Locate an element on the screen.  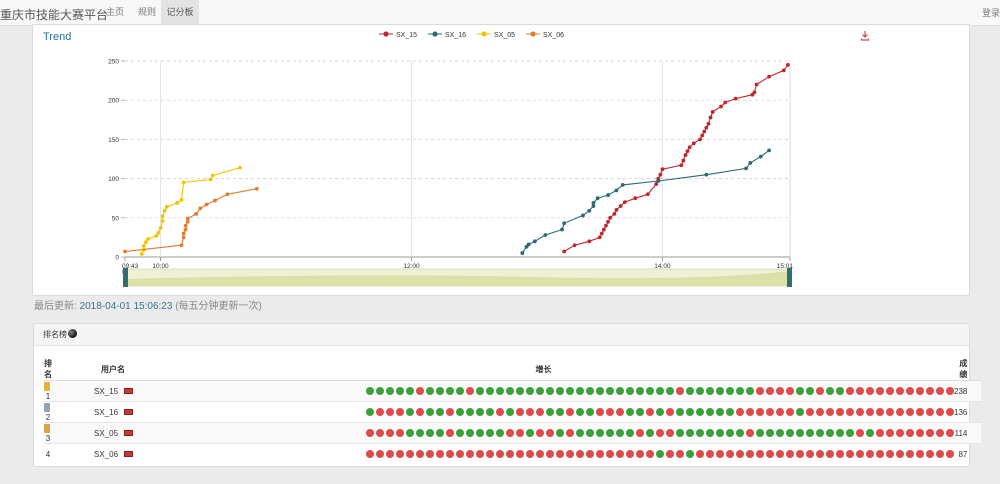
ranking-row: 1 SX_15 238 is located at coordinates (513, 391).